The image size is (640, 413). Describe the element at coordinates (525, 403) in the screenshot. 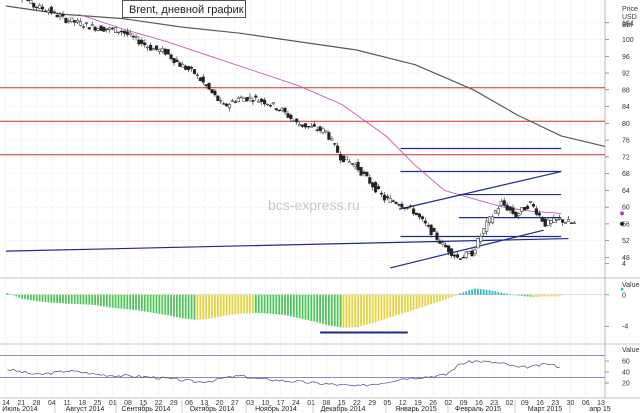

I see `day-tick-label: 09` at that location.